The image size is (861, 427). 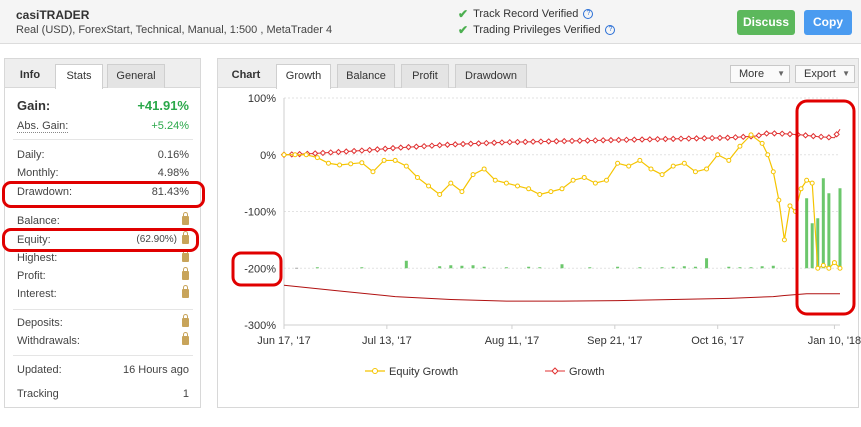 What do you see at coordinates (561, 293) in the screenshot?
I see `balance-line` at bounding box center [561, 293].